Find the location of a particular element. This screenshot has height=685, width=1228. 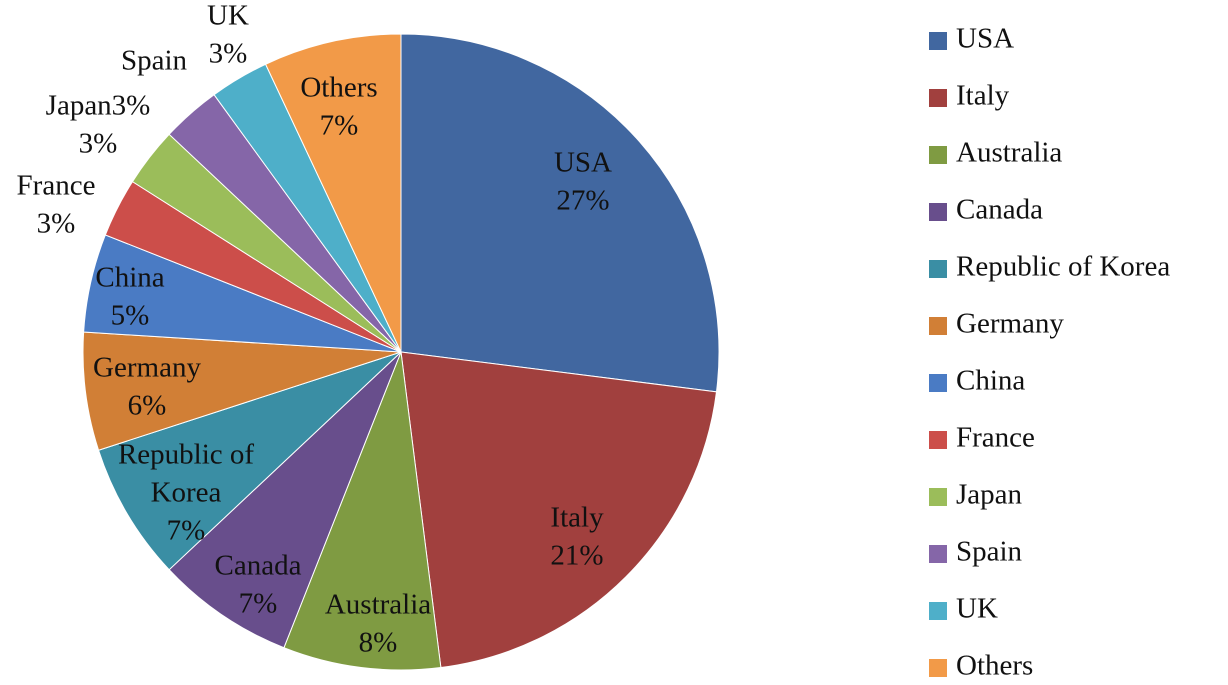

legend-label-republic-of-korea: Republic of Korea is located at coordinates (1063, 267).